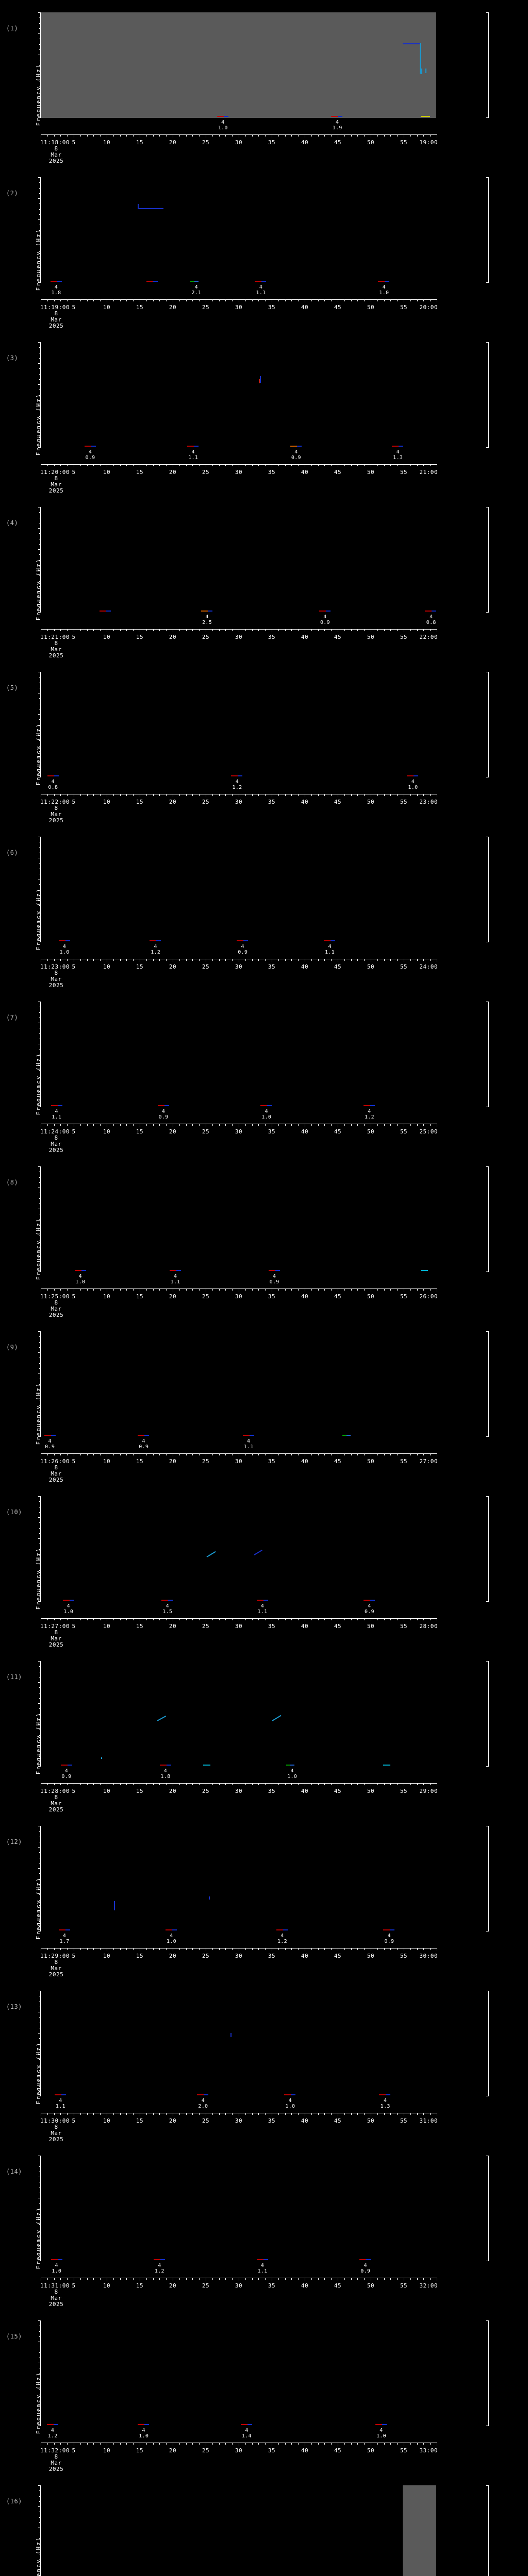 The height and width of the screenshot is (2576, 528). I want to click on date-part-1: Mar, so click(56, 319).